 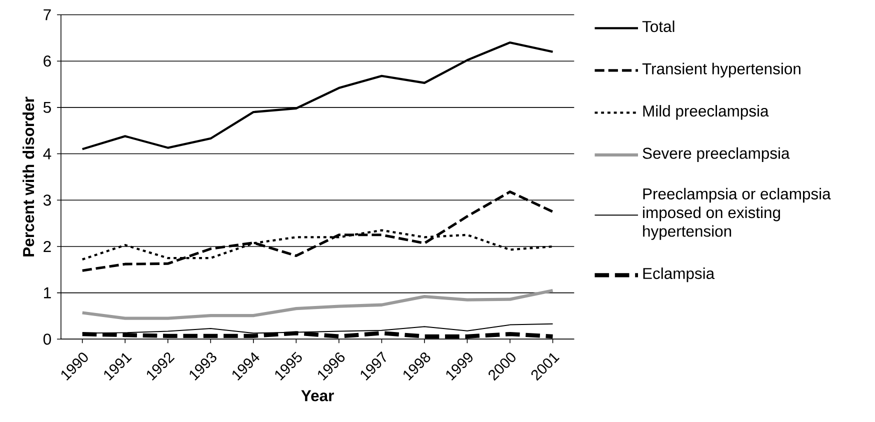 I want to click on y-tick-label: 5, so click(x=47, y=108).